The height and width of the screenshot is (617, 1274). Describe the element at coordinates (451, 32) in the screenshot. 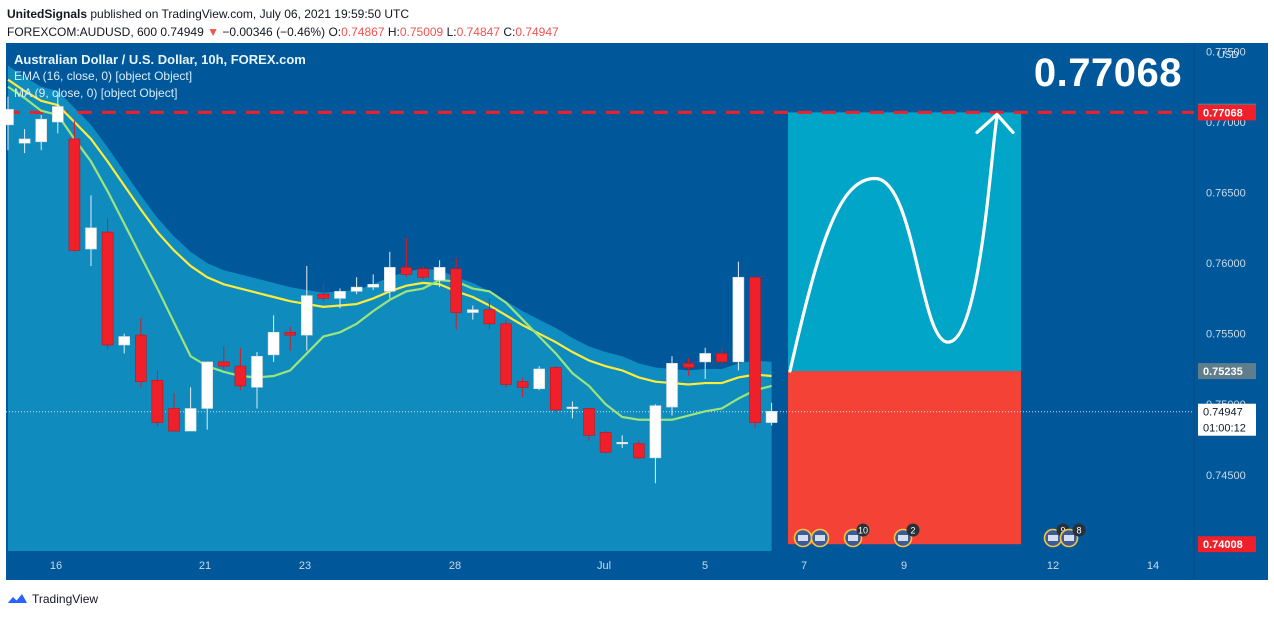

I see `low-label: L:` at that location.